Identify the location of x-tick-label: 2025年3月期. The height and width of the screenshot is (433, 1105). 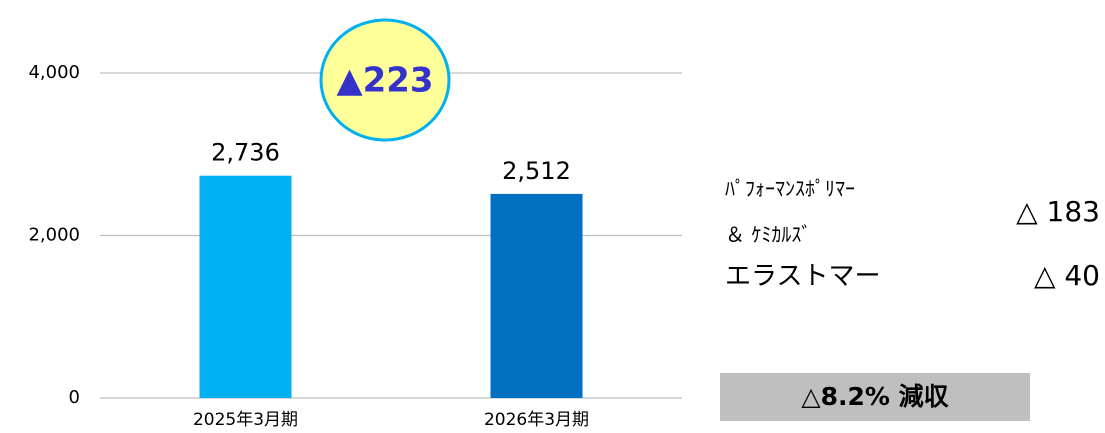
(245, 420).